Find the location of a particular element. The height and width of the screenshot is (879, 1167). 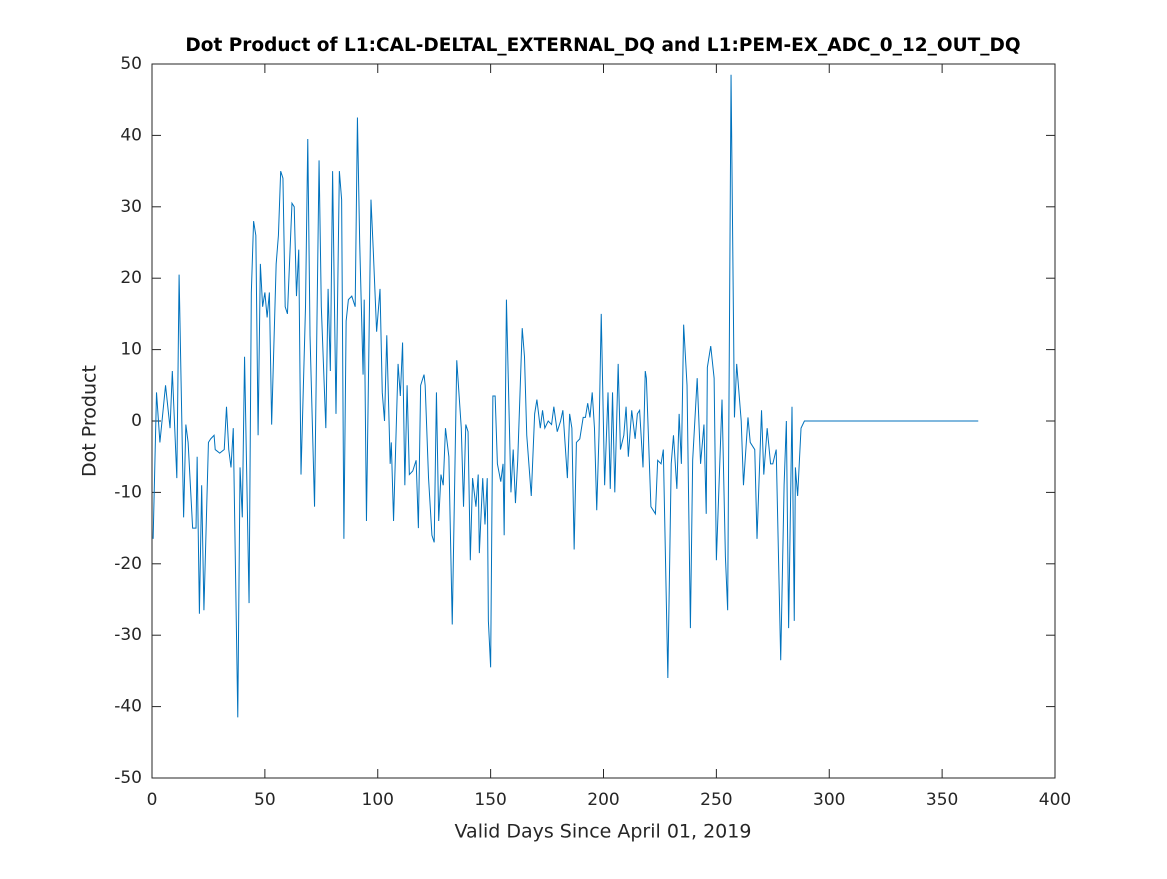

y-tick-label: 40 is located at coordinates (131, 135).